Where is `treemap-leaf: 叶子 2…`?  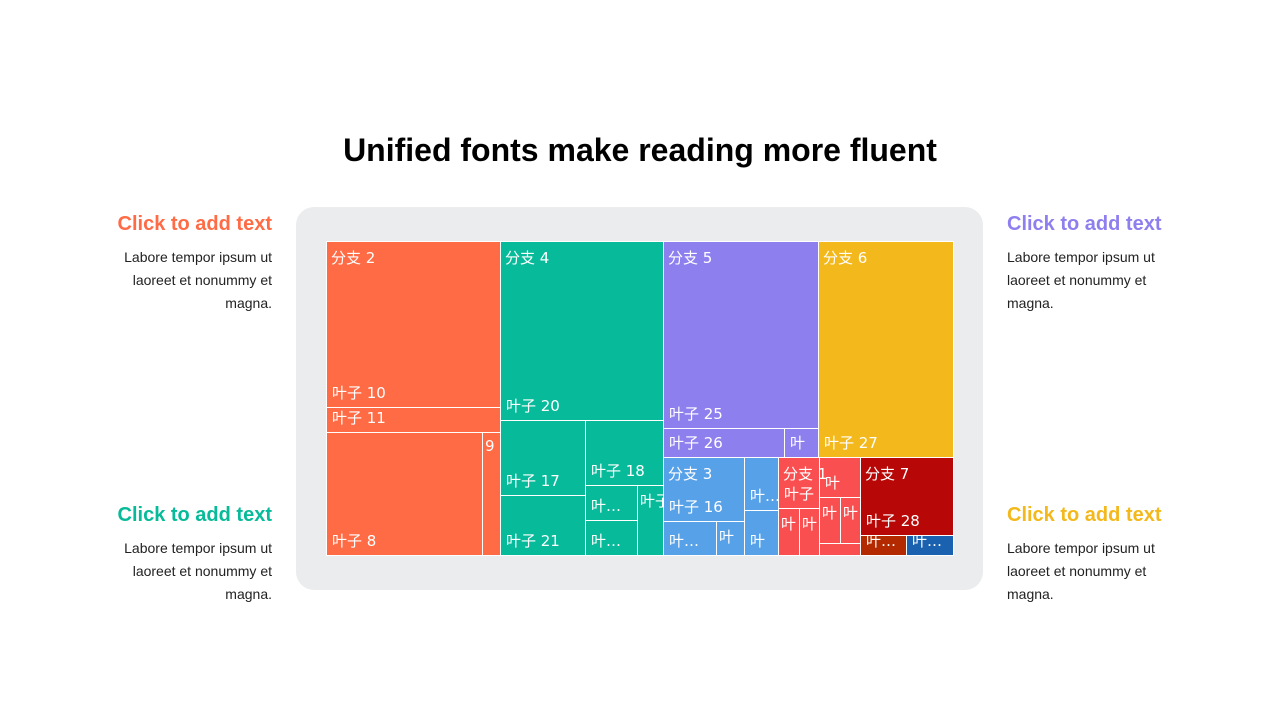 treemap-leaf: 叶子 2… is located at coordinates (650, 520).